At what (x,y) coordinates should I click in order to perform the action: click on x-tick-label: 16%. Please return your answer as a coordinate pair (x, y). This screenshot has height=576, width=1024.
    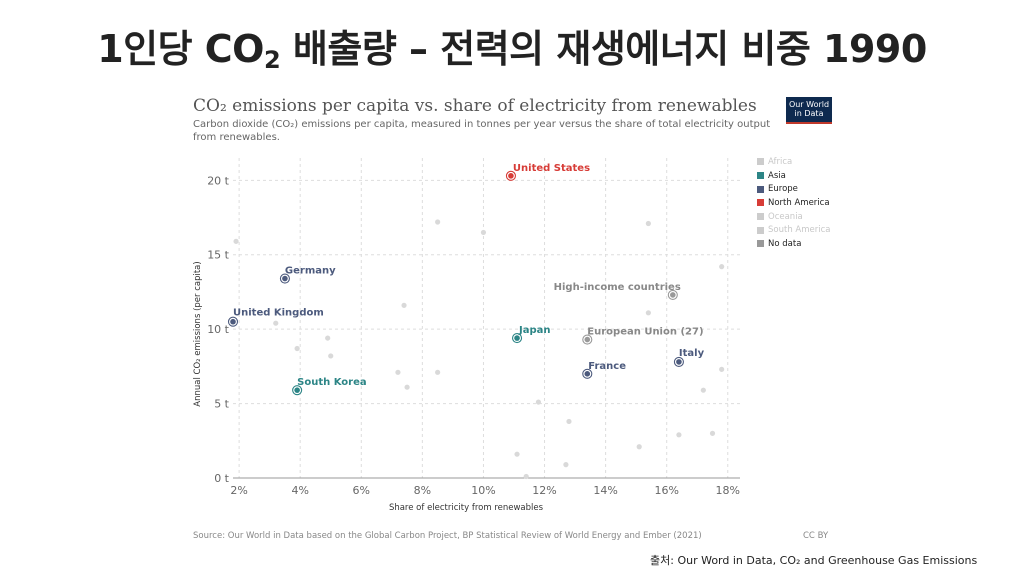
    Looking at the image, I should click on (666, 490).